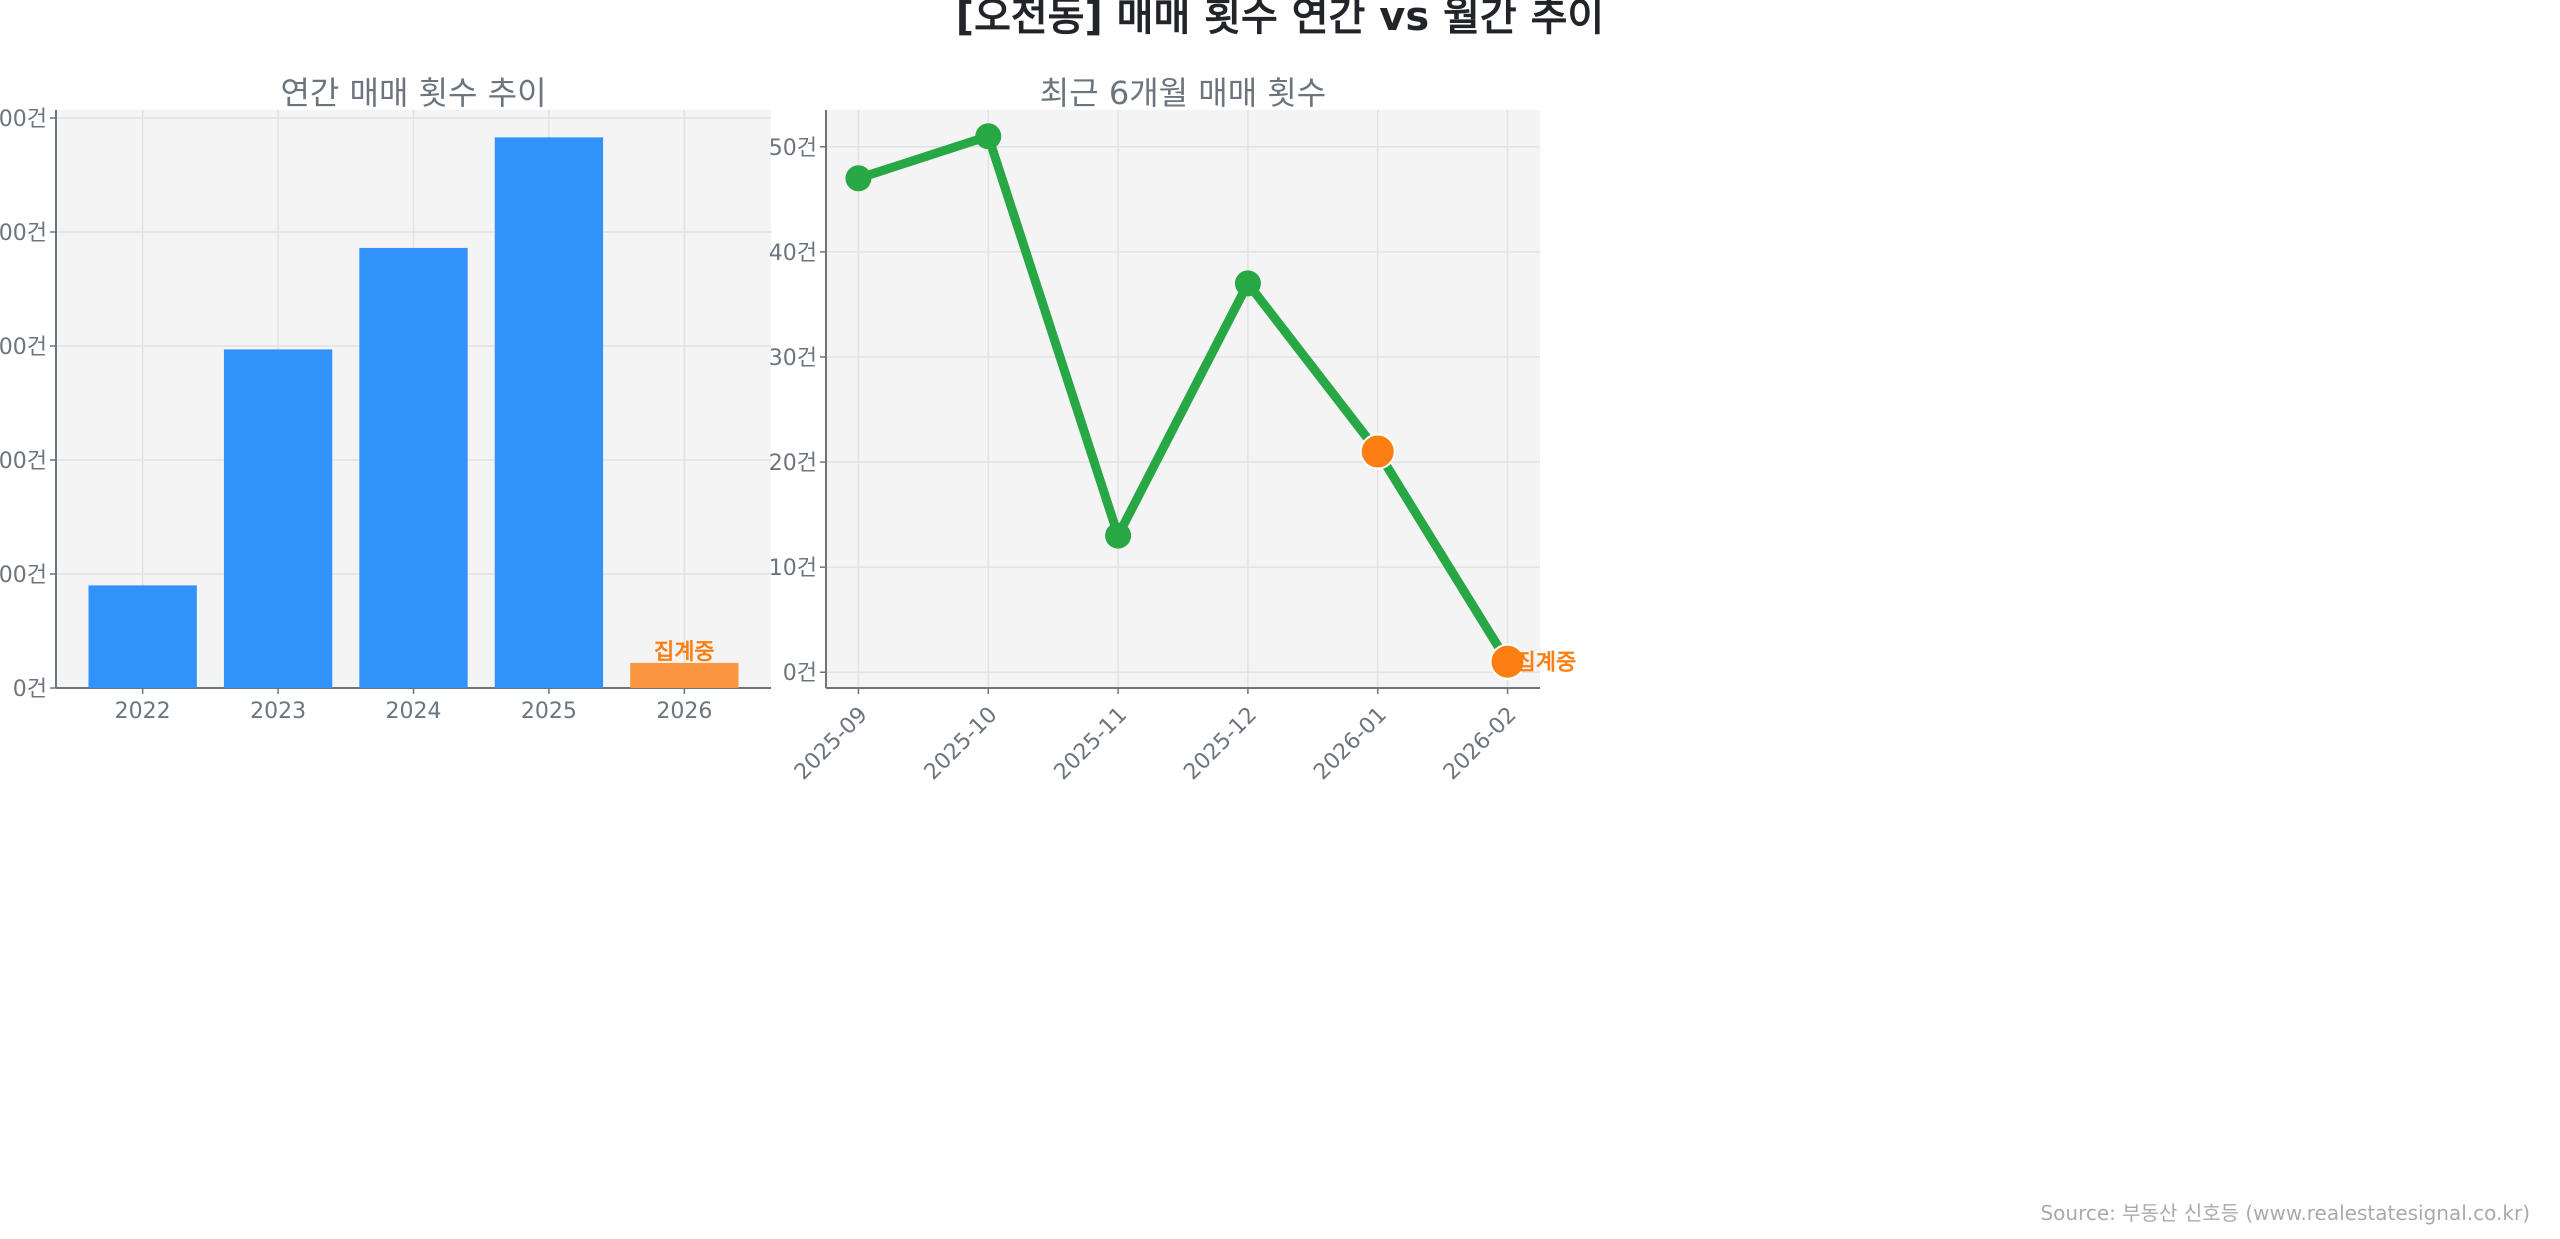 This screenshot has height=1239, width=2560. Describe the element at coordinates (793, 568) in the screenshot. I see `y-tick-label: 10건` at that location.